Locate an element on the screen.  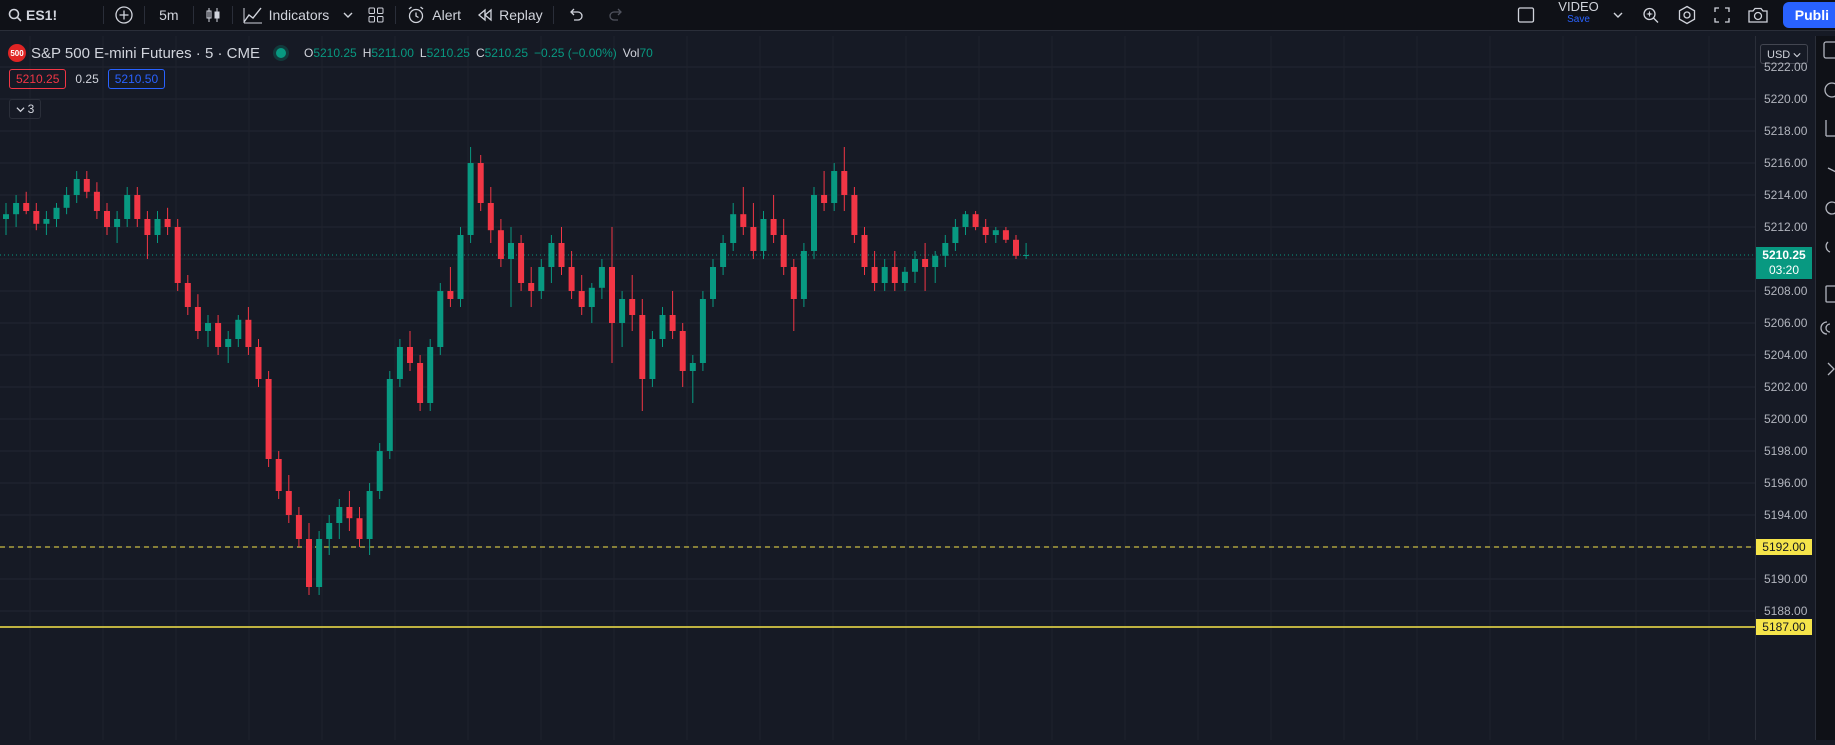
interval-button: 5m is located at coordinates (169, 15).